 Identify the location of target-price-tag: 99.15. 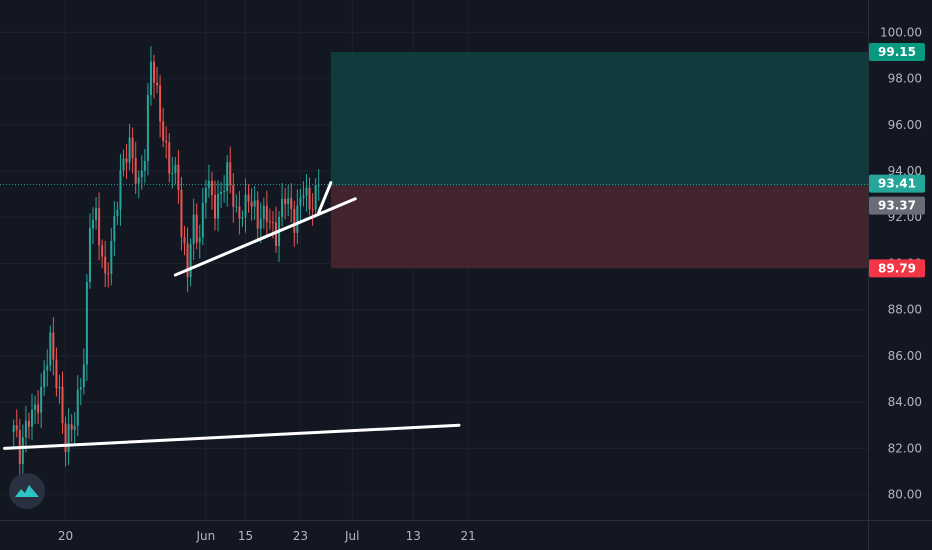
(897, 52).